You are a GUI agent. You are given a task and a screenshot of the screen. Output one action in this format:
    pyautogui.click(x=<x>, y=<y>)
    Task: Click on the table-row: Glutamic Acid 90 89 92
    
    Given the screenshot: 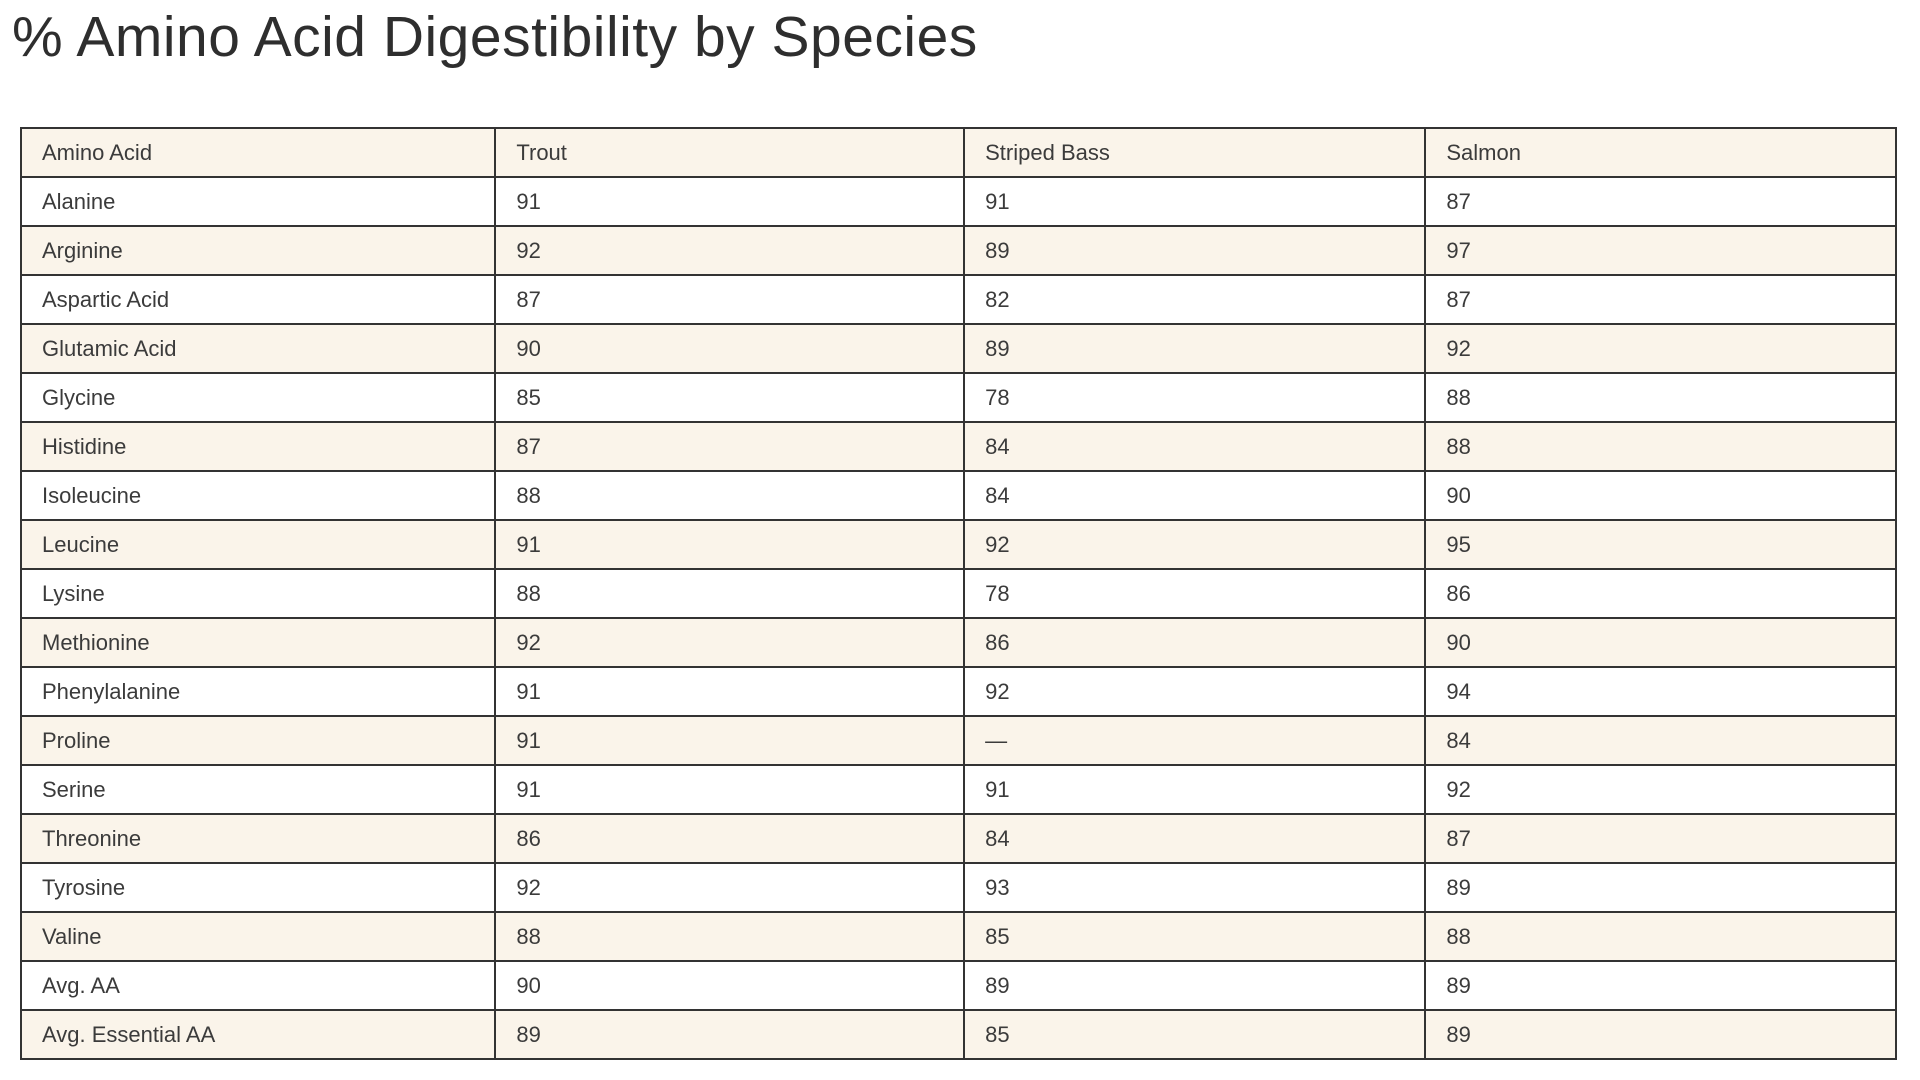 What is the action you would take?
    pyautogui.click(x=958, y=348)
    